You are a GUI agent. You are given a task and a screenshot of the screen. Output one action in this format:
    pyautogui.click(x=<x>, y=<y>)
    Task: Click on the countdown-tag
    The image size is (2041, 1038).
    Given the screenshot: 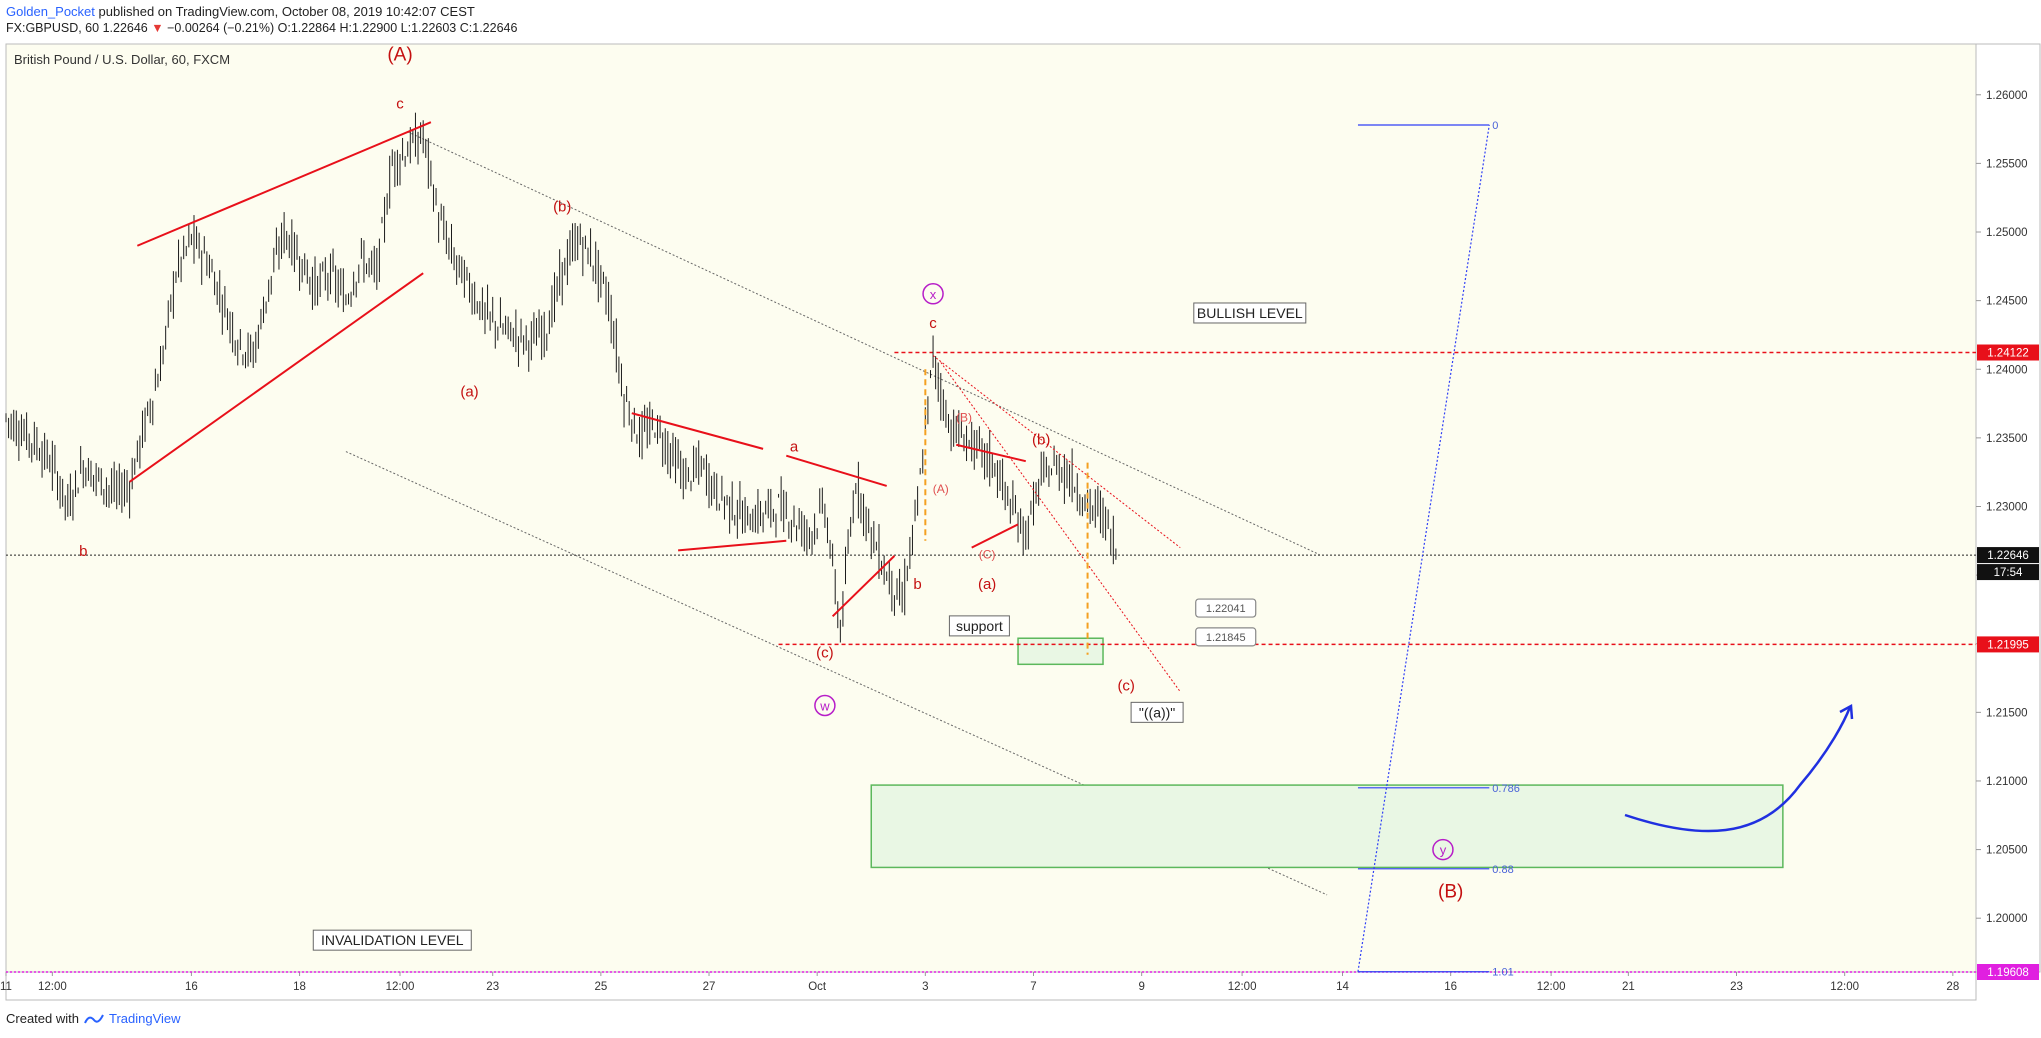 What is the action you would take?
    pyautogui.click(x=2008, y=572)
    